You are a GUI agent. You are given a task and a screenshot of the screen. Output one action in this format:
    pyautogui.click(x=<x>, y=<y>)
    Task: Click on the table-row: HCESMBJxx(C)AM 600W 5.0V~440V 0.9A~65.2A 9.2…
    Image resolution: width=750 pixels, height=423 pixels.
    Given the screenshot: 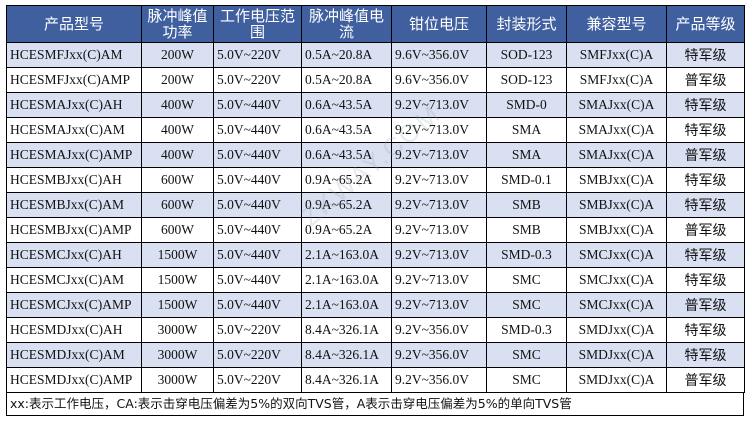 What is the action you would take?
    pyautogui.click(x=375, y=205)
    